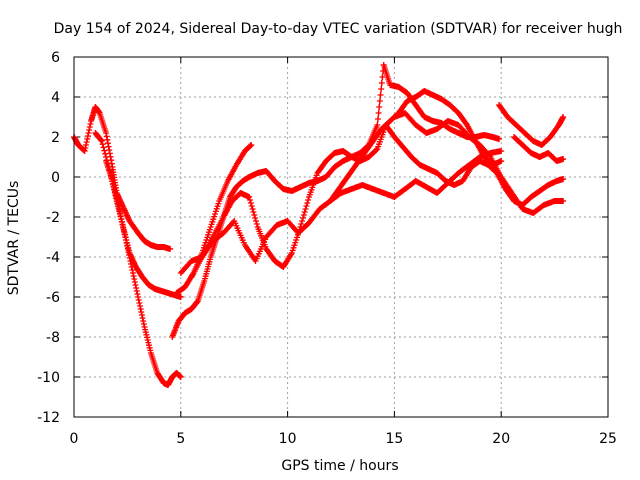 Image resolution: width=640 pixels, height=480 pixels. What do you see at coordinates (180, 439) in the screenshot?
I see `x-tick-label: 5` at bounding box center [180, 439].